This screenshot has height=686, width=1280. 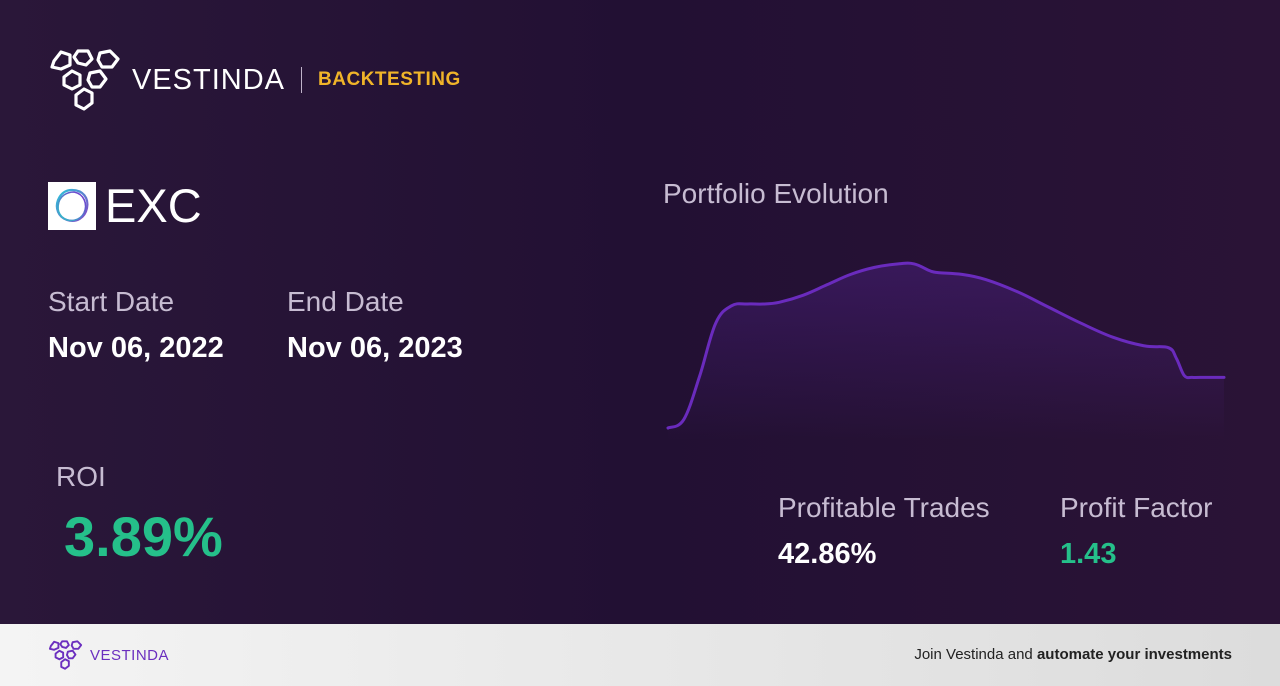 What do you see at coordinates (389, 79) in the screenshot?
I see `section-label: BACKTESTING` at bounding box center [389, 79].